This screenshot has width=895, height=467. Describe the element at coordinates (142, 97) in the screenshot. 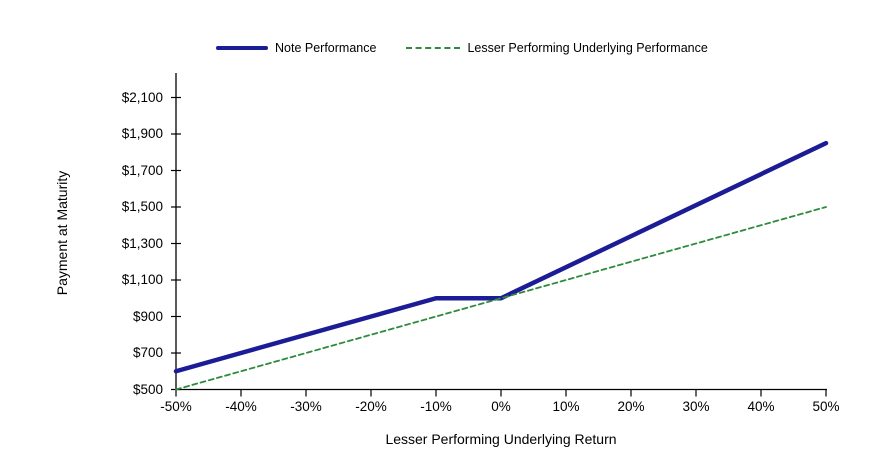

I see `y-tick-label: $2,100` at that location.